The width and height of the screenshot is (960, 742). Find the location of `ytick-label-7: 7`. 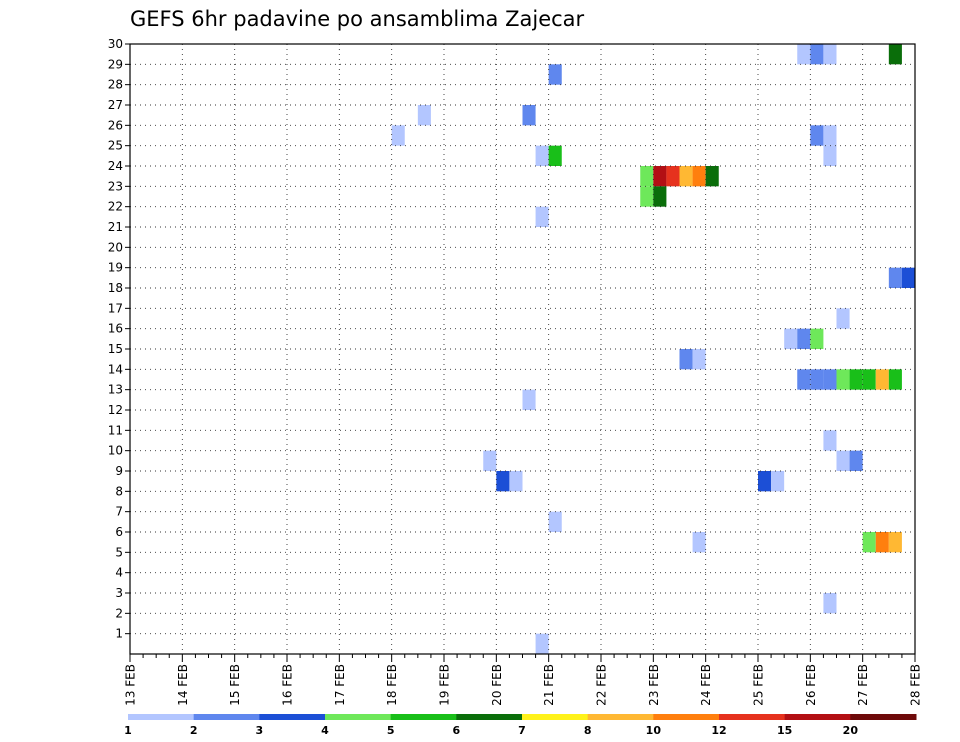

ytick-label-7: 7 is located at coordinates (119, 512).